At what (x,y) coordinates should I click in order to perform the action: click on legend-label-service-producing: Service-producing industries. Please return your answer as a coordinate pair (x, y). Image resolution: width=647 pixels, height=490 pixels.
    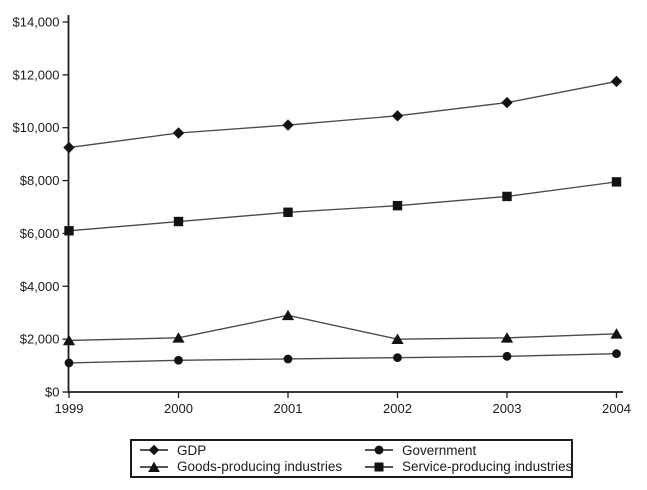
    Looking at the image, I should click on (487, 466).